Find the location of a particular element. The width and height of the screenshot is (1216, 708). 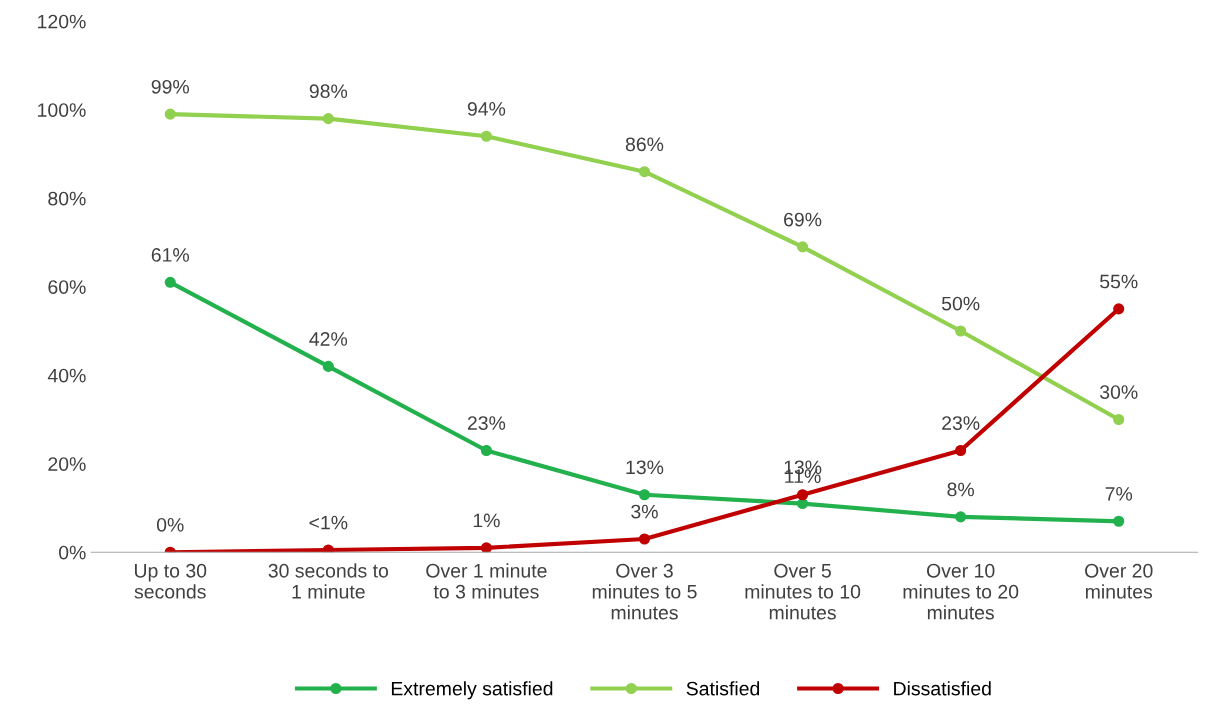

legend-label: Dissatisfied is located at coordinates (942, 688).